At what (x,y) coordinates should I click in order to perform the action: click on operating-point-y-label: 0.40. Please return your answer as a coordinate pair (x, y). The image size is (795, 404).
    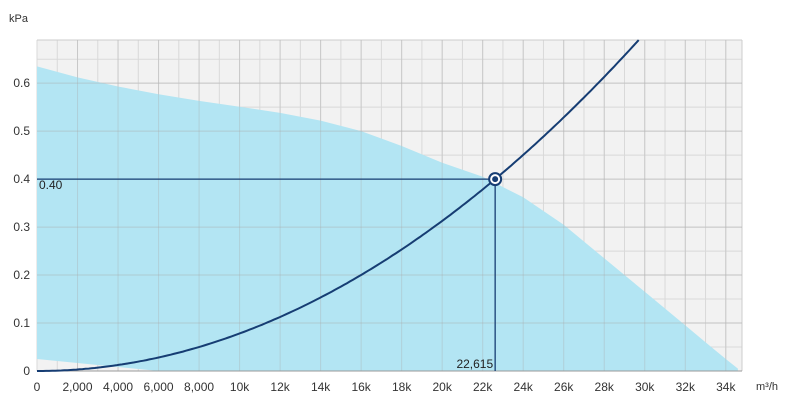
    Looking at the image, I should click on (51, 185).